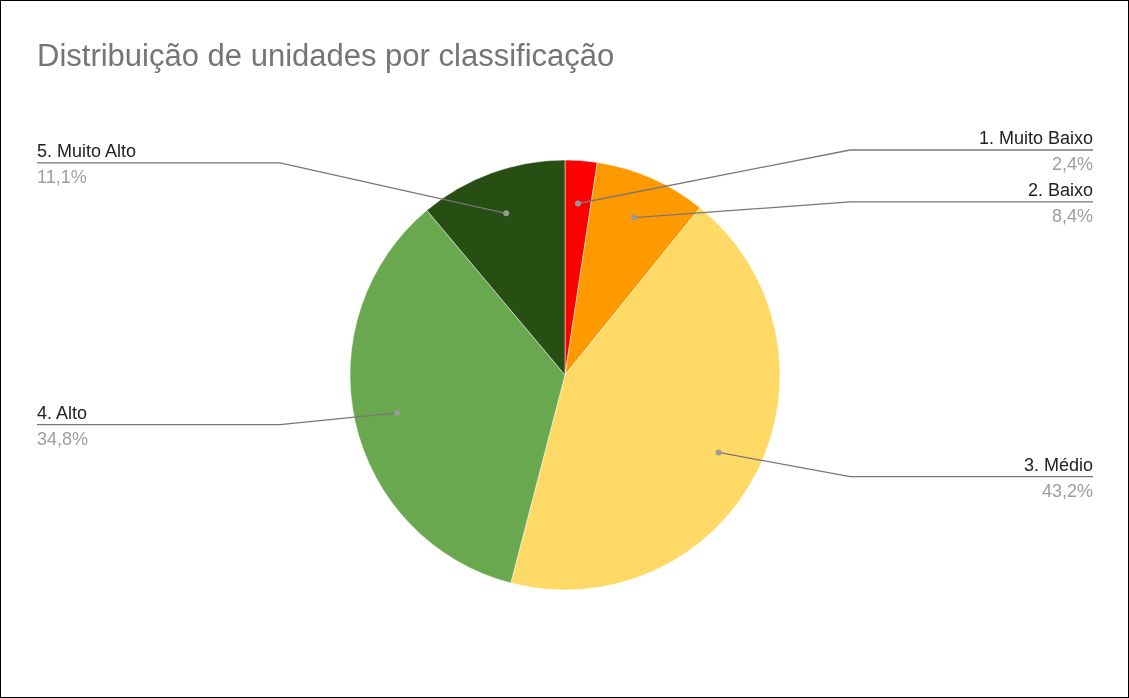 Image resolution: width=1129 pixels, height=698 pixels. I want to click on data-label: 8,4%, so click(1072, 215).